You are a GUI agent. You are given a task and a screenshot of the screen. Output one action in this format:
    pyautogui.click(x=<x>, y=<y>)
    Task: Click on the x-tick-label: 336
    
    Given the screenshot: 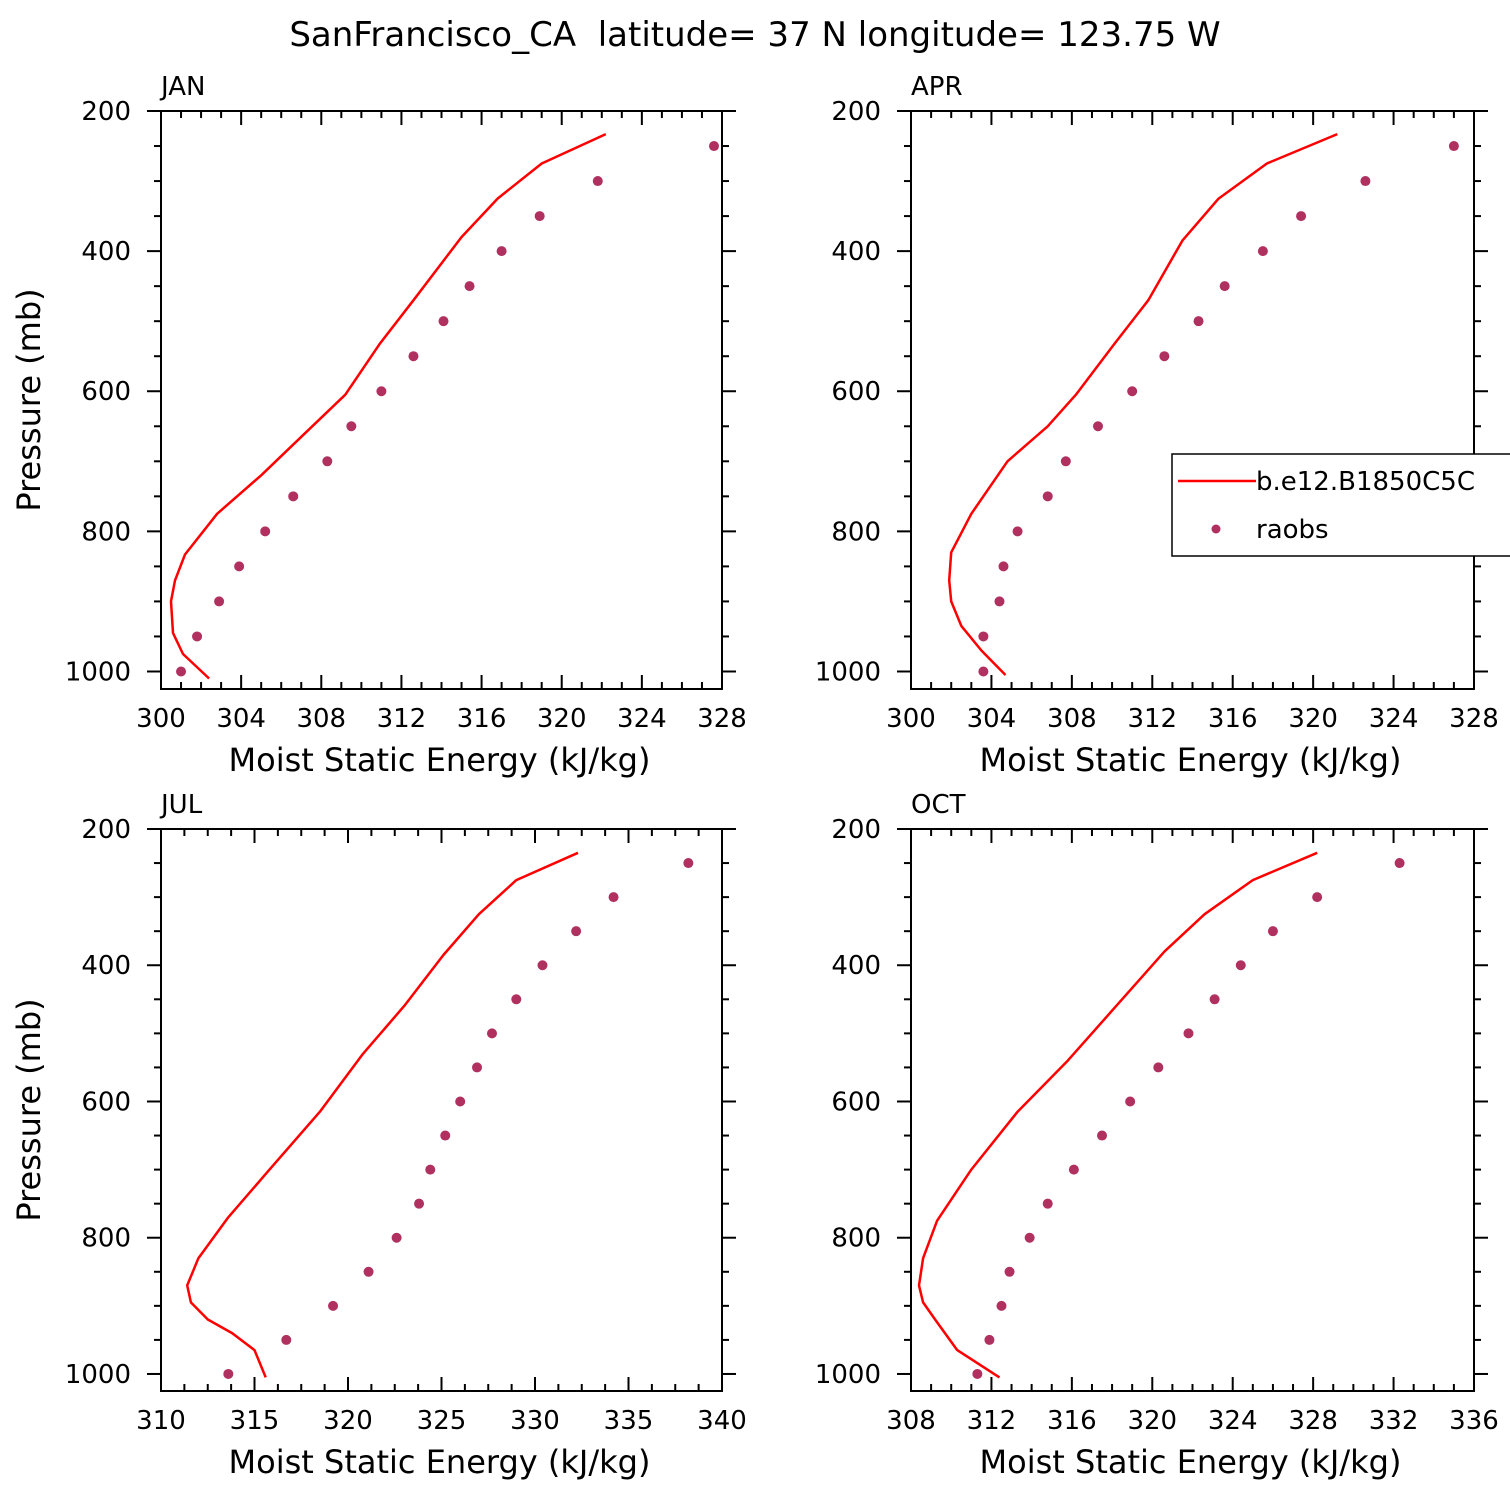 What is the action you would take?
    pyautogui.click(x=1474, y=1421)
    